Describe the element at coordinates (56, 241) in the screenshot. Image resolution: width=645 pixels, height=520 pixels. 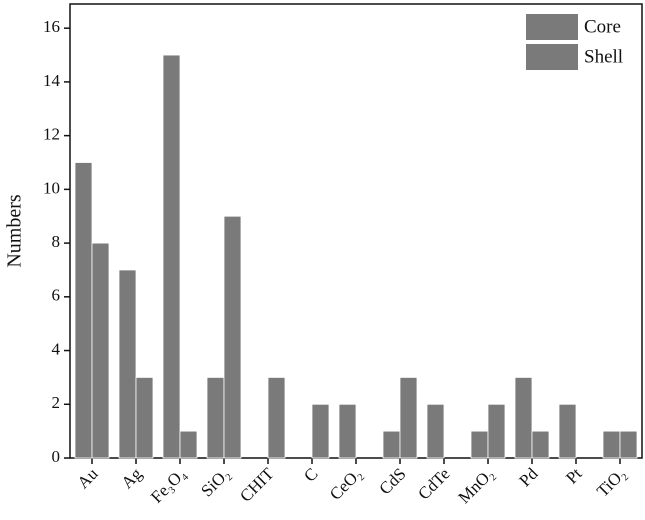
I see `y-tick-label: 8` at that location.